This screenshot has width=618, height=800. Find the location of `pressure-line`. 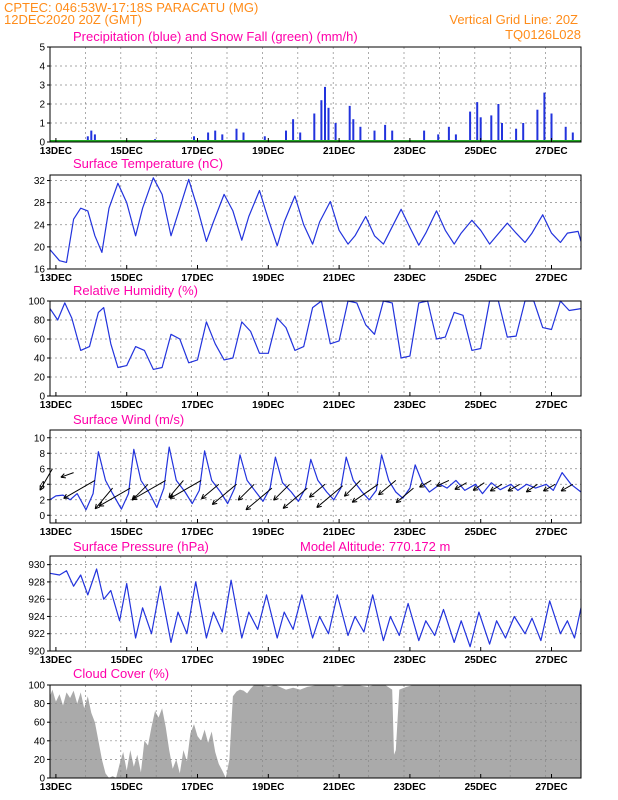

pressure-line is located at coordinates (315, 608).